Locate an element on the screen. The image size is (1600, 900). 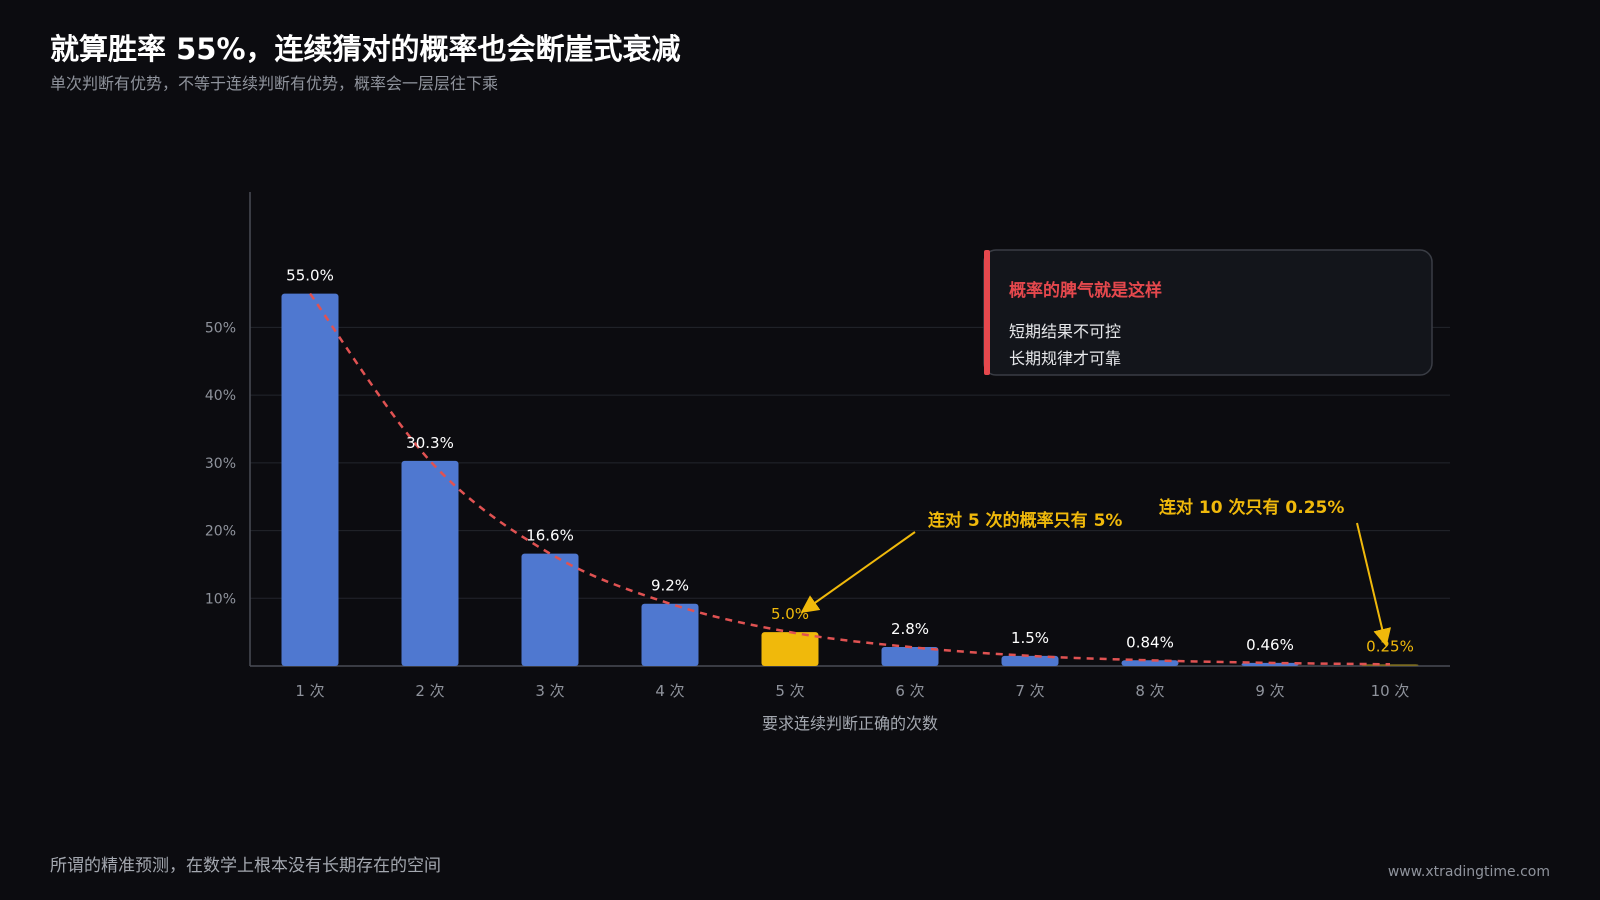
data-label-5: 5.0% is located at coordinates (790, 614).